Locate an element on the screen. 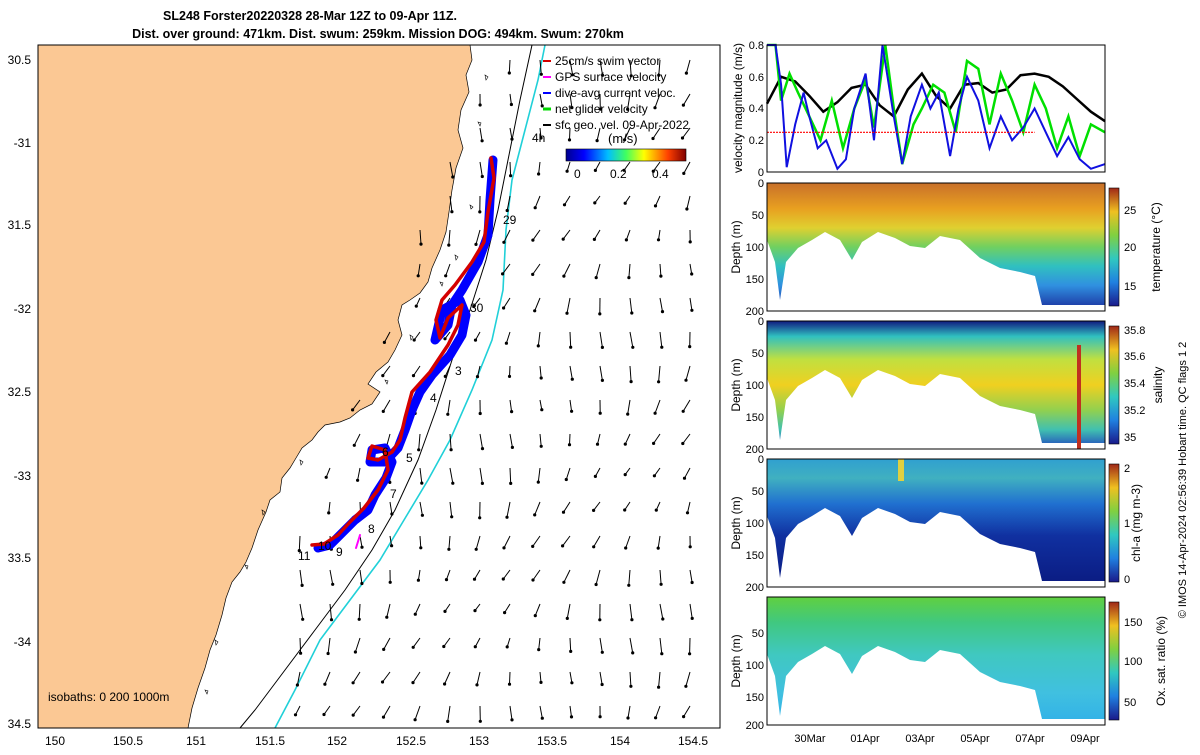  ox-depth-tick-150: 150 is located at coordinates (755, 698).